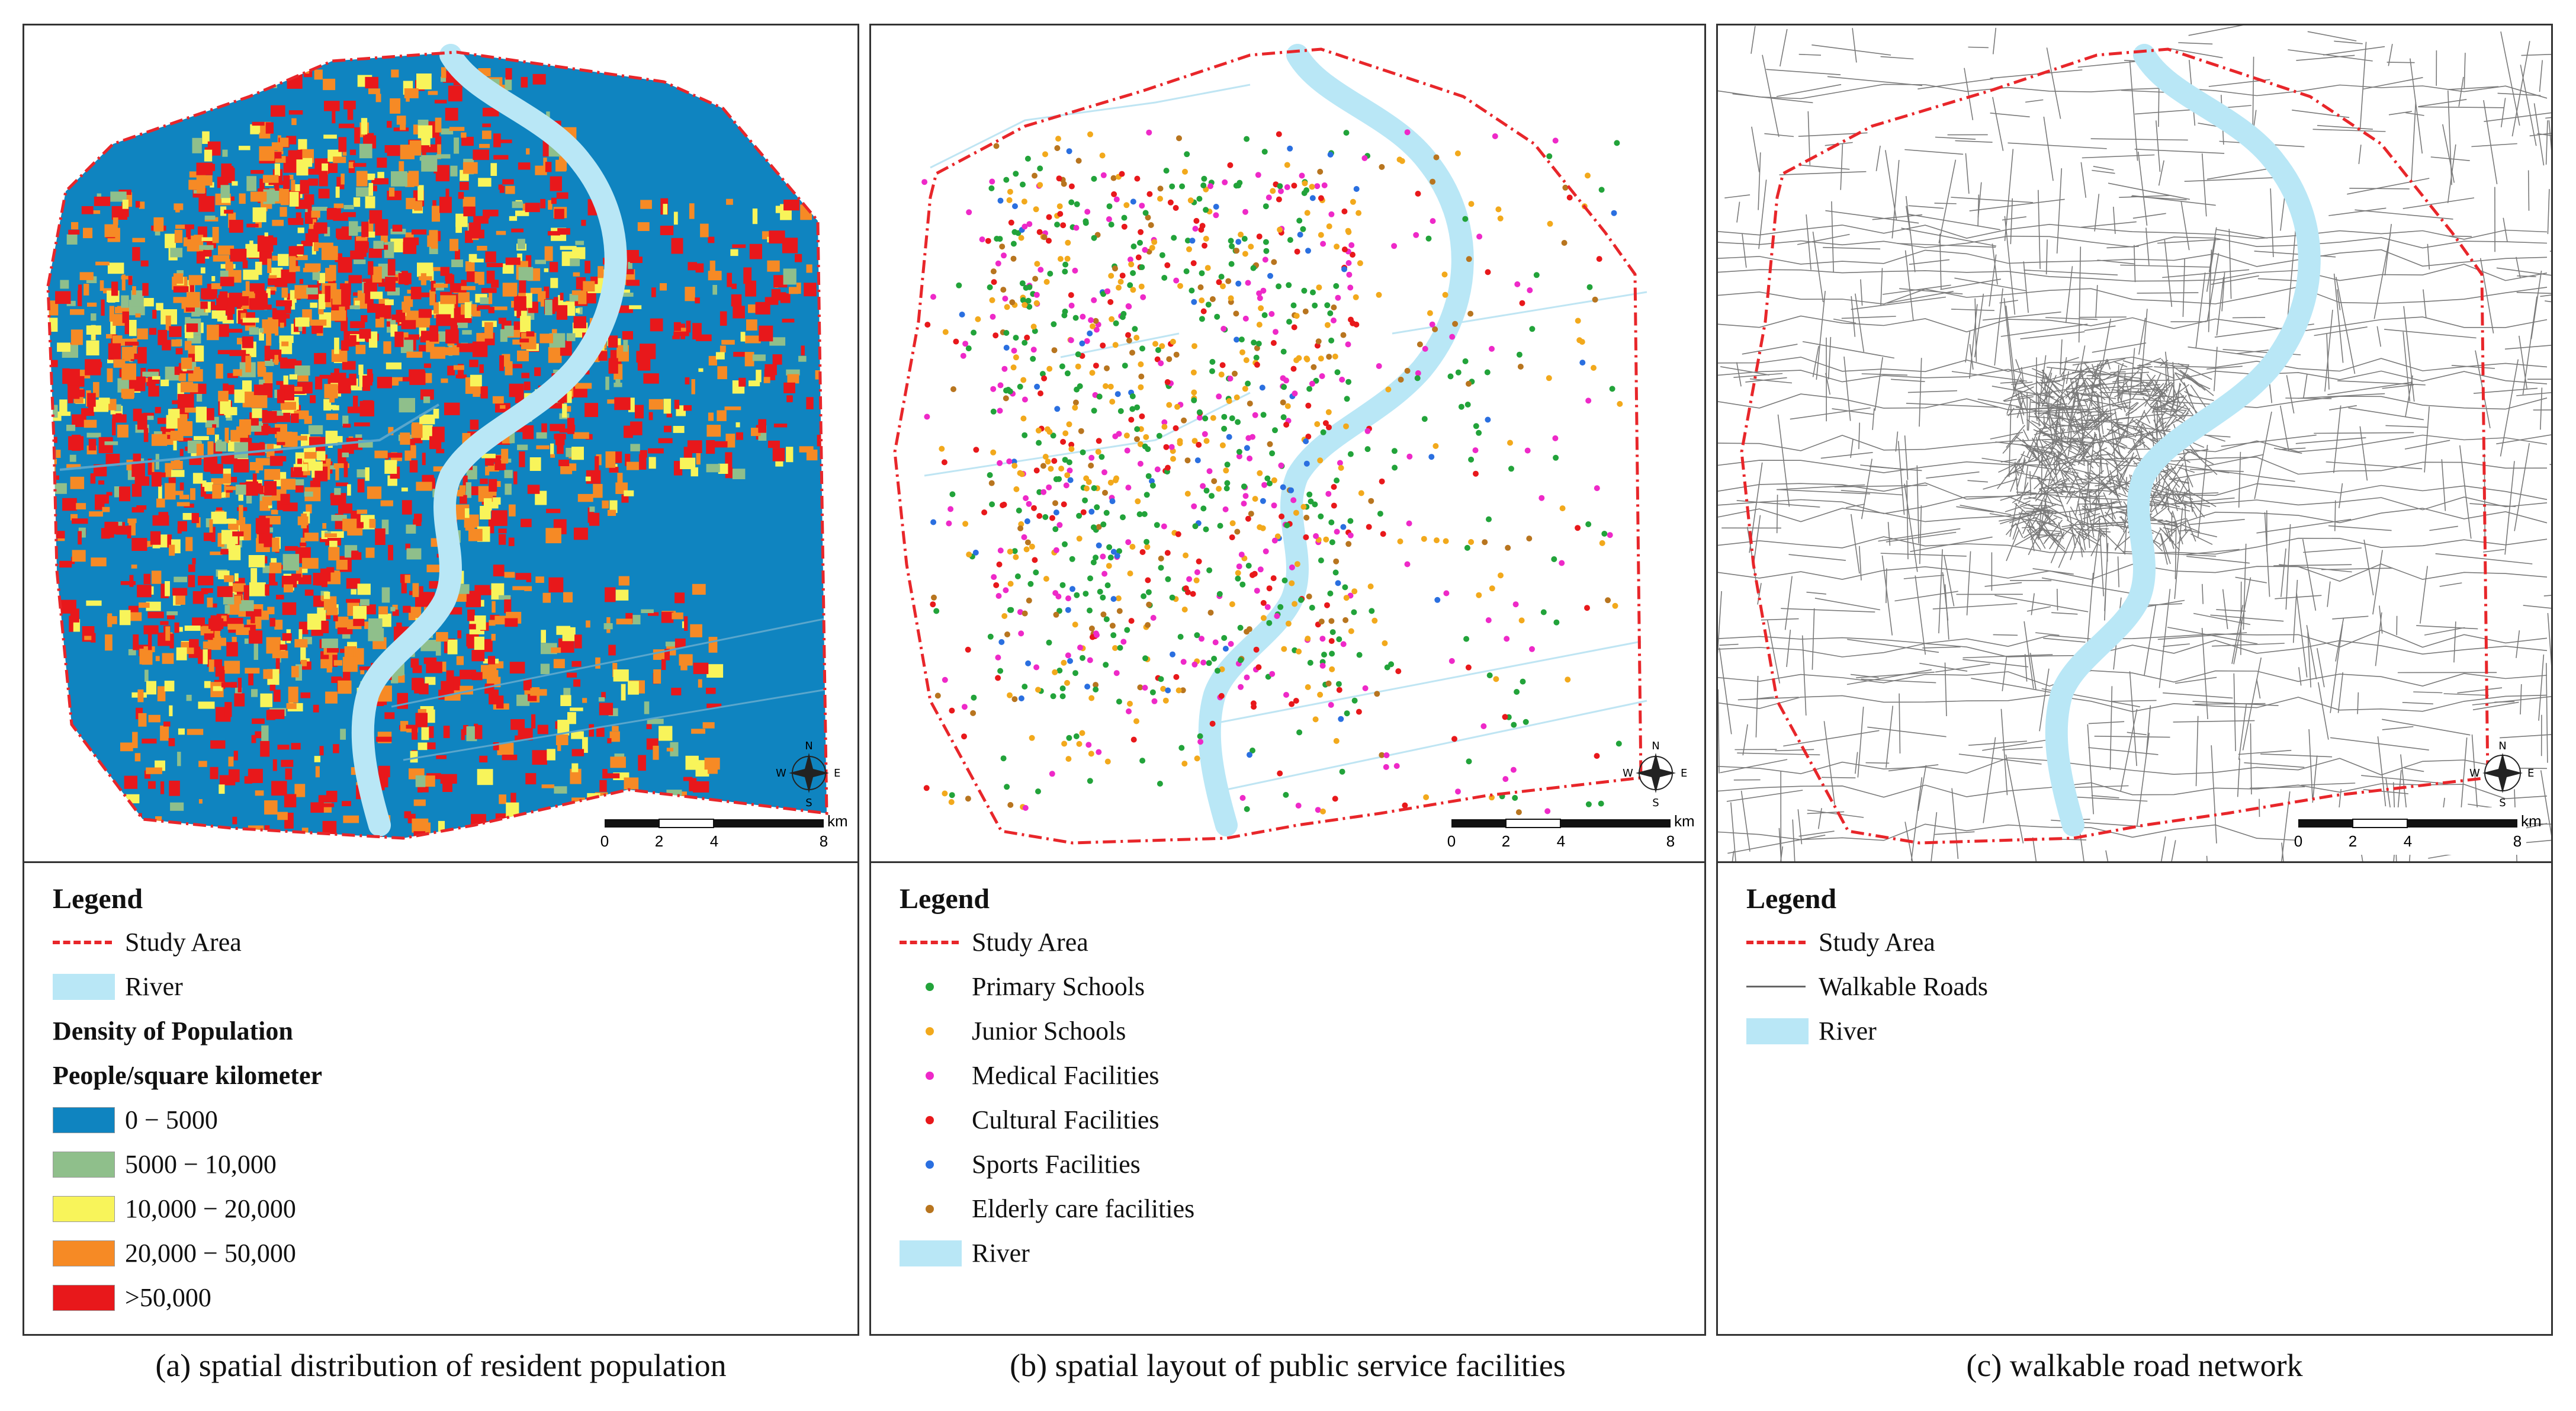  I want to click on legend-label: Cultural Facilities, so click(1065, 1119).